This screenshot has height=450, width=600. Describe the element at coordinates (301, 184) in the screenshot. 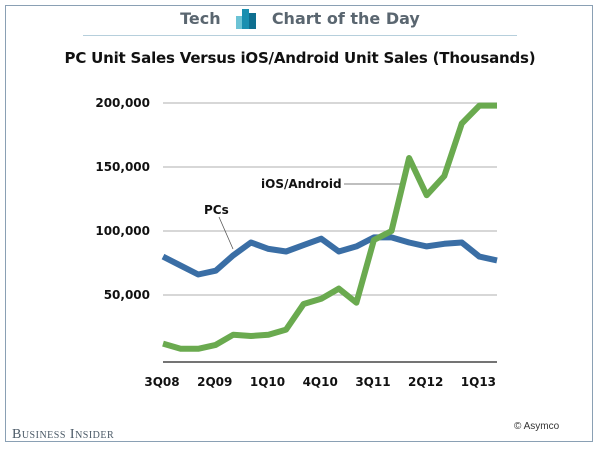

I see `ios-android-annotation: iOS/Android` at that location.